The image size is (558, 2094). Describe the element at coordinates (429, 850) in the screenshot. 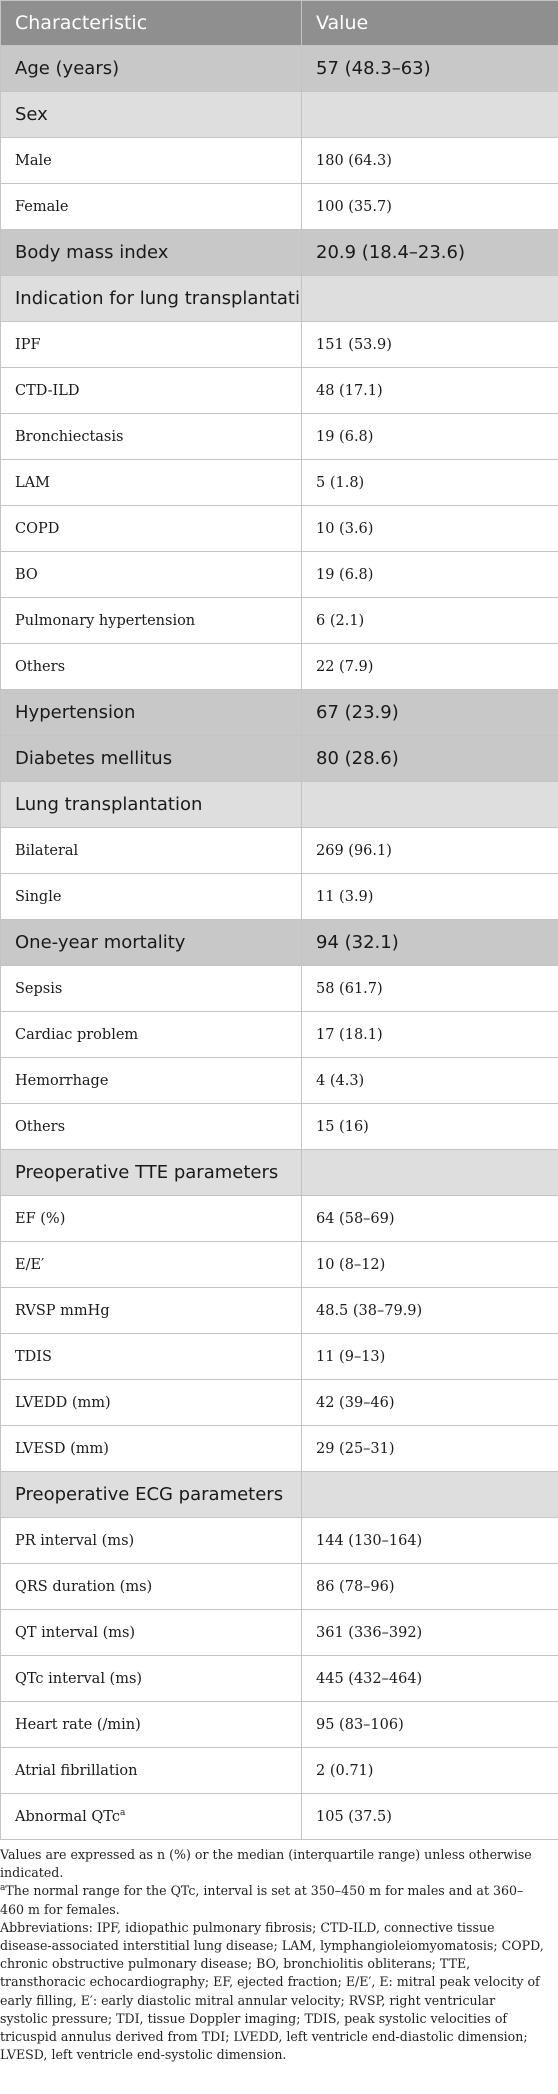

I see `value-cell: 269 (96.1)` at that location.